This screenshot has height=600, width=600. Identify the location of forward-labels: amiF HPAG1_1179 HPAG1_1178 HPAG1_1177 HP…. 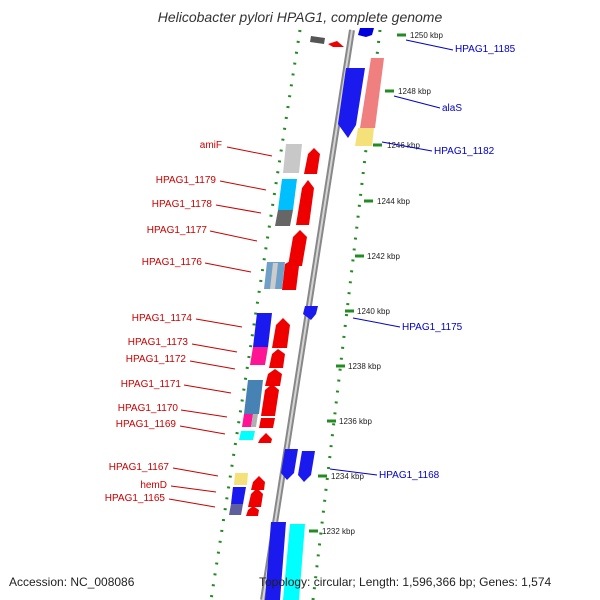
(163, 322).